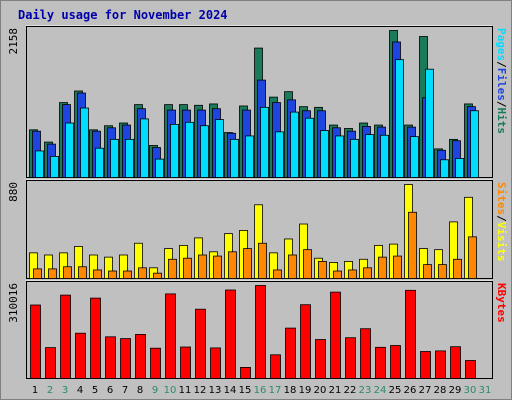  Describe the element at coordinates (123, 15) in the screenshot. I see `chart-title: Daily usage for November 2024` at that location.